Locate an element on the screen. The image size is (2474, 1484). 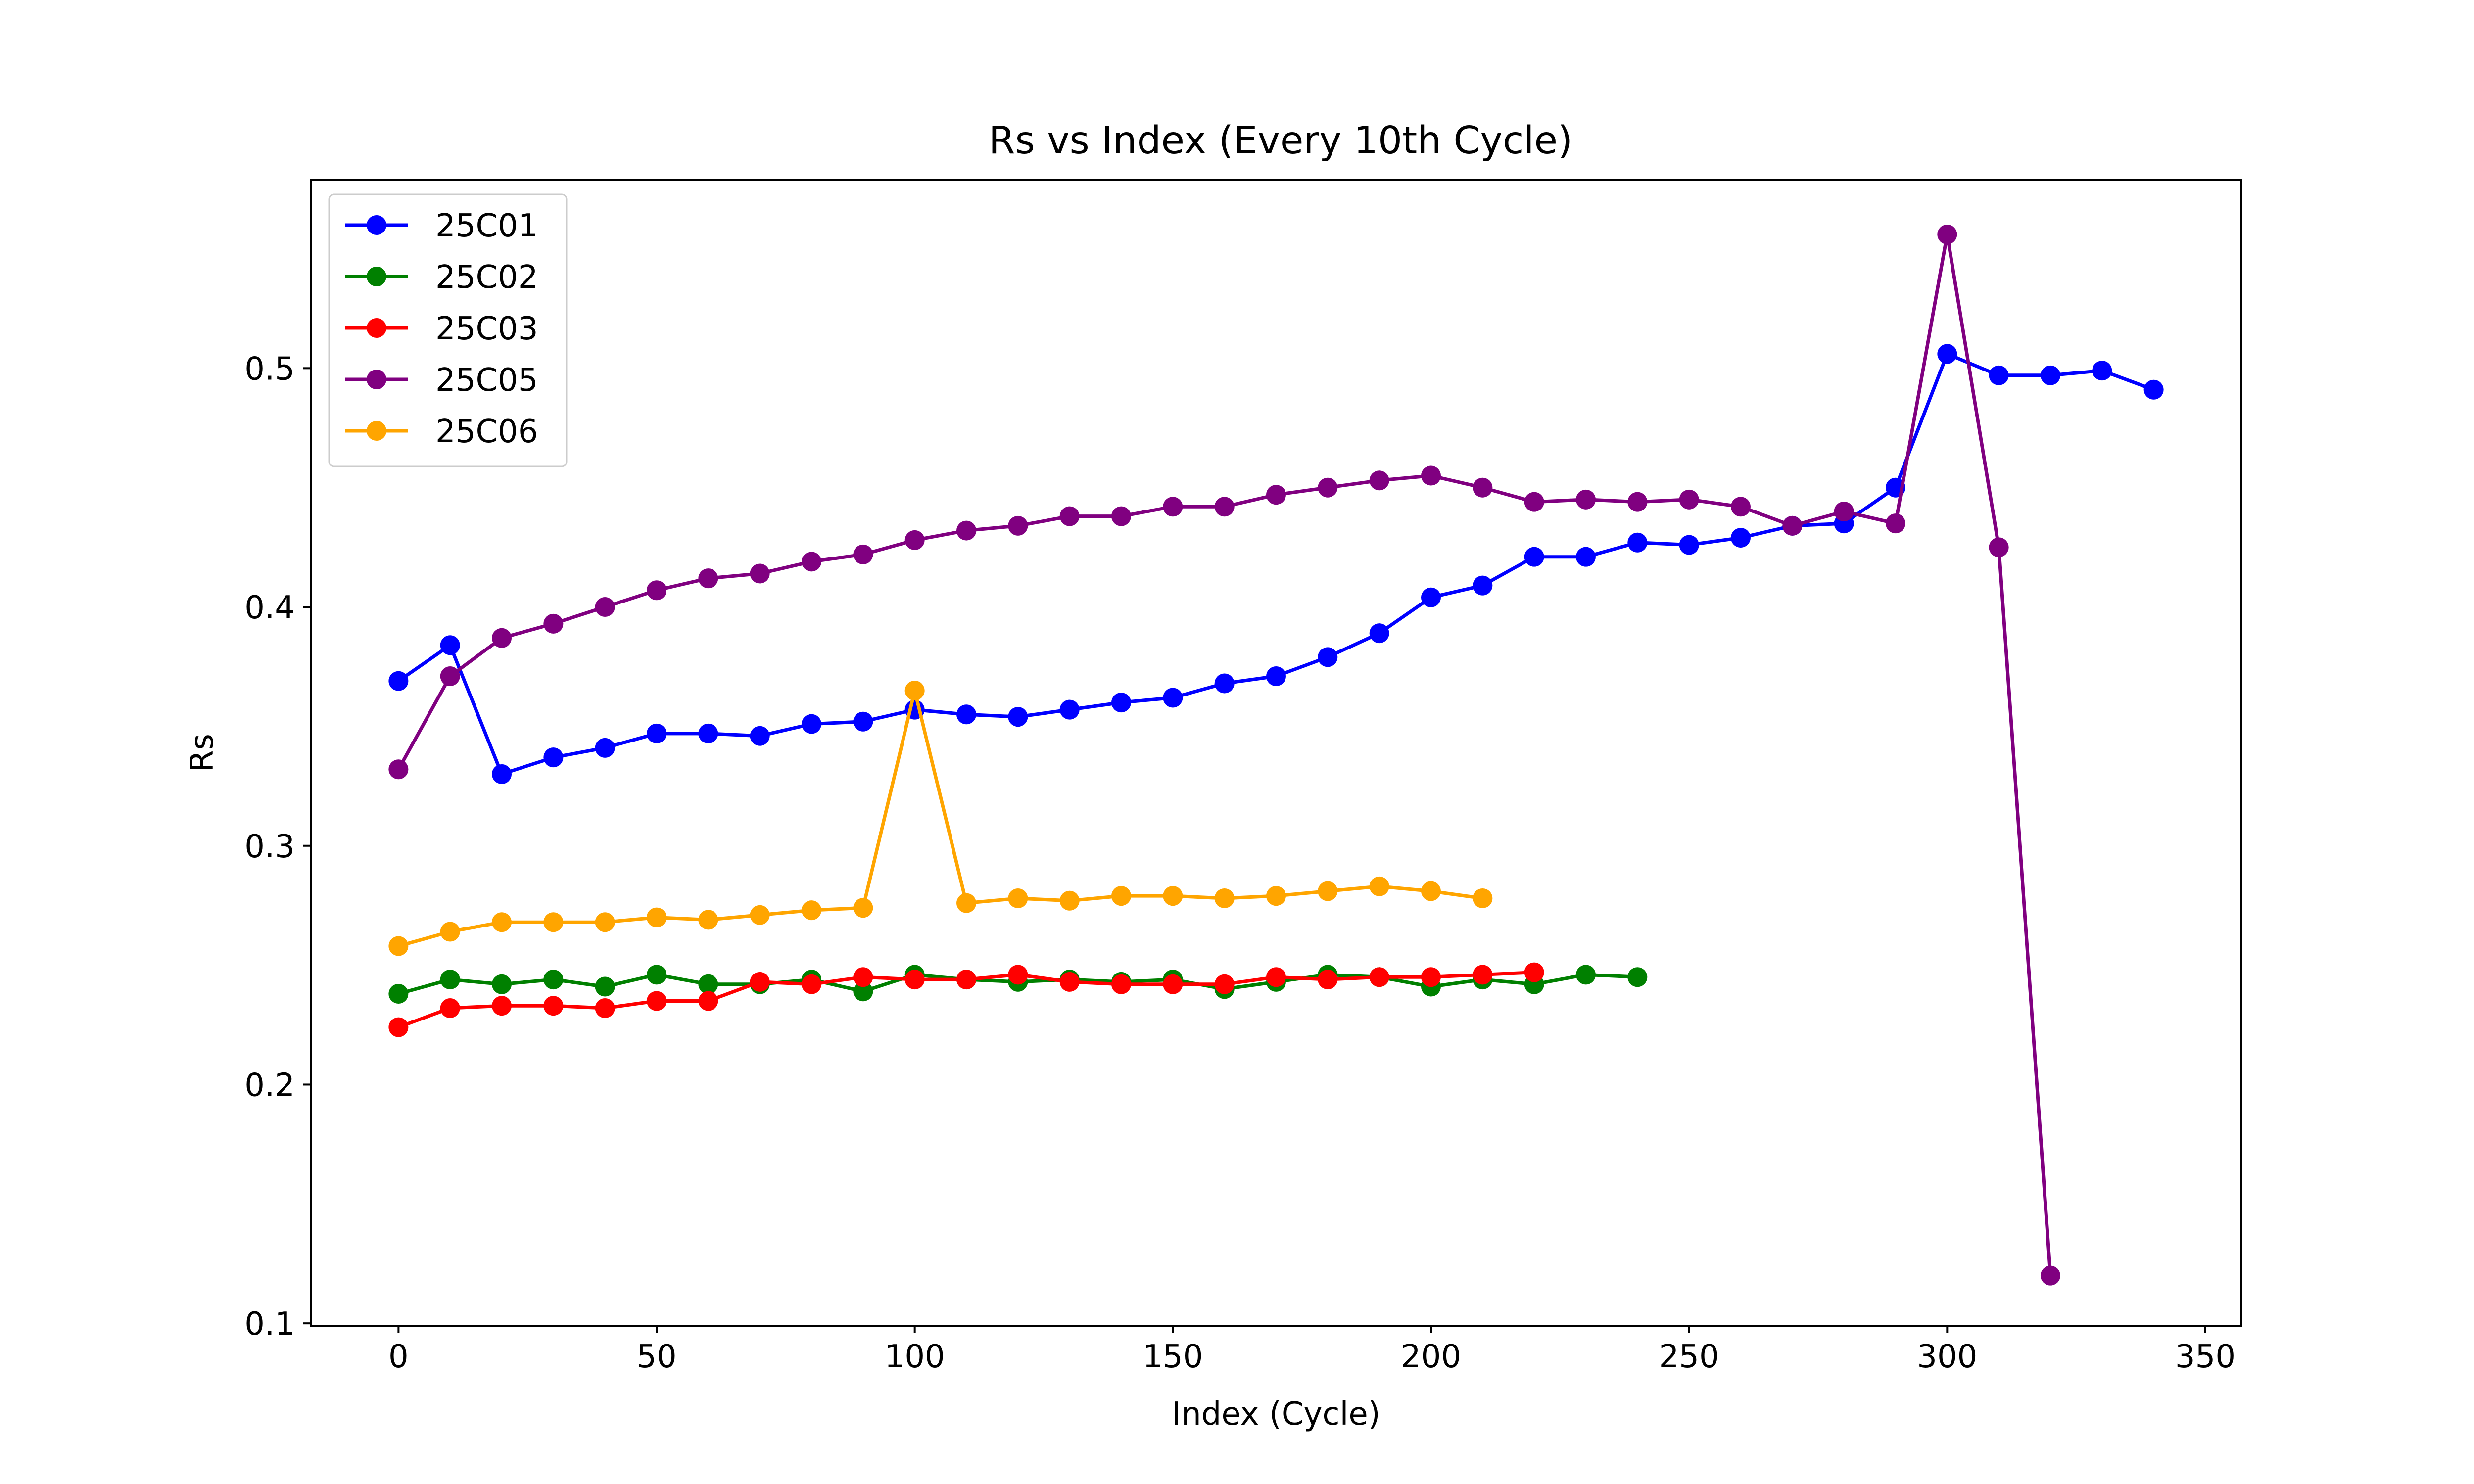
y-tick-label: 0.5 is located at coordinates (269, 369).